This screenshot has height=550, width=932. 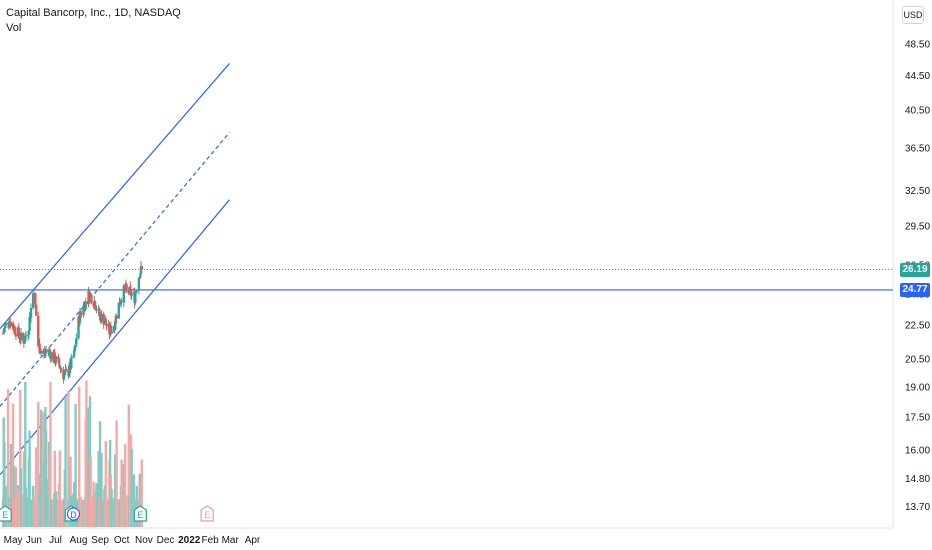 I want to click on symbol-title: Capital Bancorp, Inc., 1D, NASDAQ, so click(x=93, y=13).